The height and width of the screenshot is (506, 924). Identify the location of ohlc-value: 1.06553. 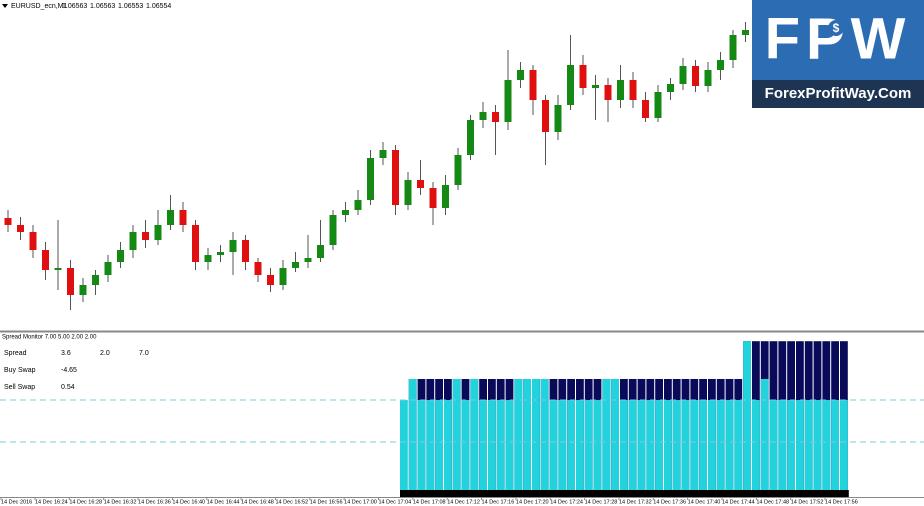
(130, 6).